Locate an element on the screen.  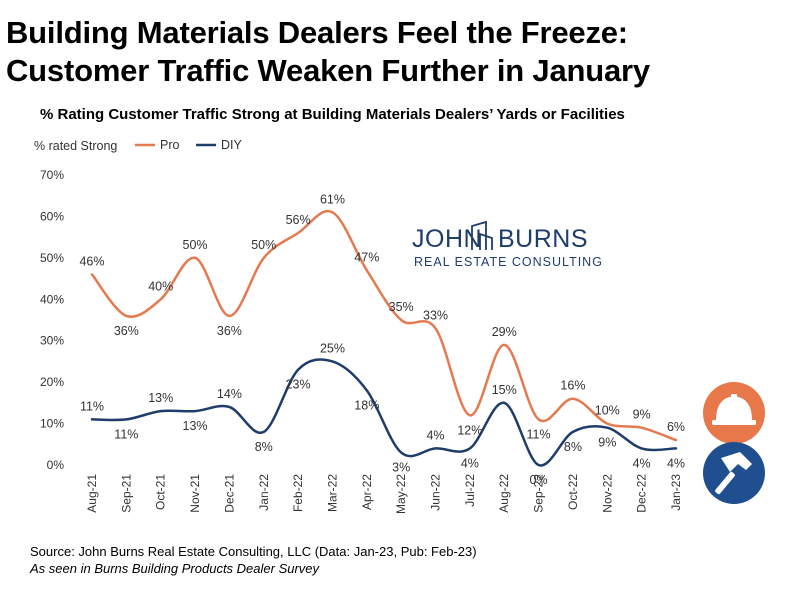
x-tick-label: May-22 is located at coordinates (401, 494).